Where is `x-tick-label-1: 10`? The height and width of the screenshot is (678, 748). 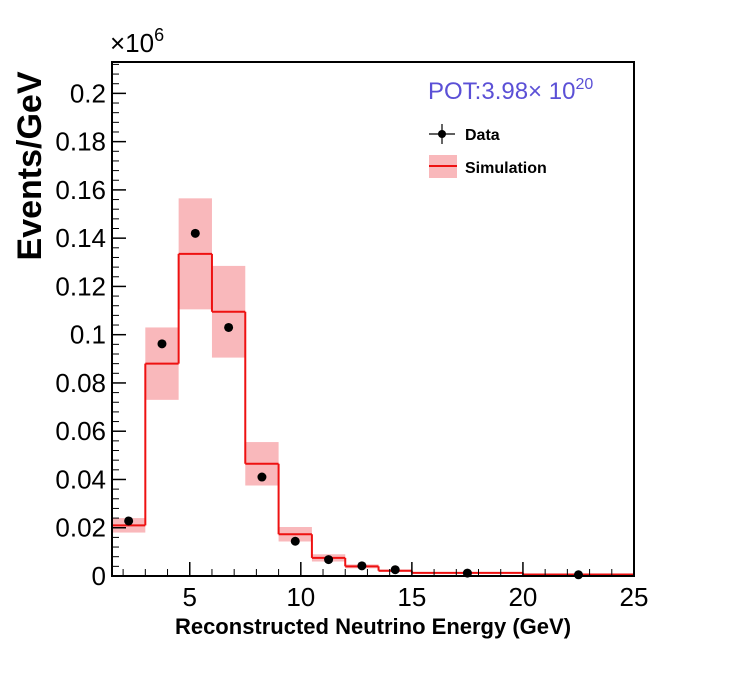
x-tick-label-1: 10 is located at coordinates (300, 597).